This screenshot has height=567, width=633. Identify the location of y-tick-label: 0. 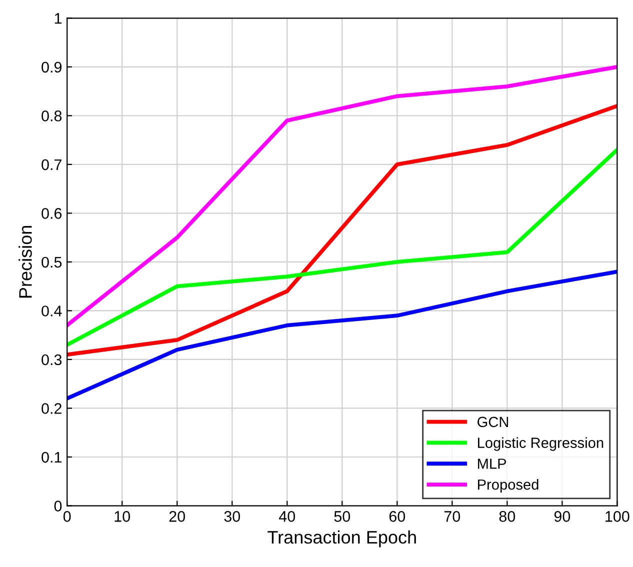
(58, 506).